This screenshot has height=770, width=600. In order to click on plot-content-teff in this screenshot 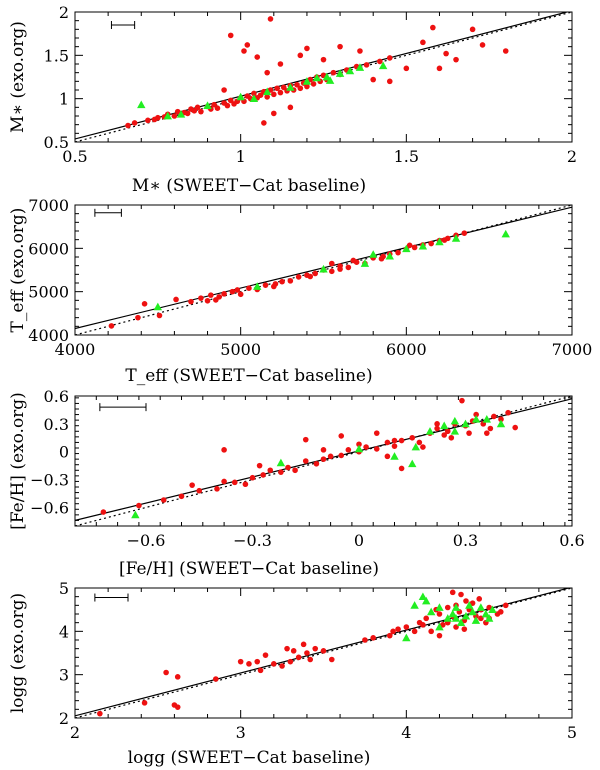, I will do `click(323, 270)`.